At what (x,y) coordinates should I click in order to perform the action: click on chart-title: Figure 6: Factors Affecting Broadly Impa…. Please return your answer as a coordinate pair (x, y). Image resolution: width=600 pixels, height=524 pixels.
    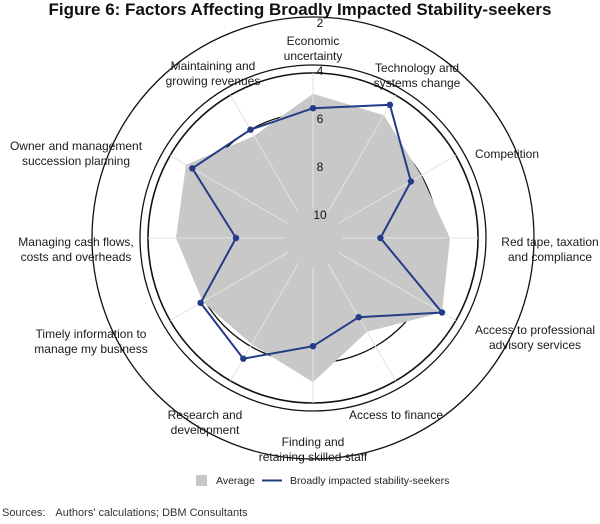
    Looking at the image, I should click on (300, 9).